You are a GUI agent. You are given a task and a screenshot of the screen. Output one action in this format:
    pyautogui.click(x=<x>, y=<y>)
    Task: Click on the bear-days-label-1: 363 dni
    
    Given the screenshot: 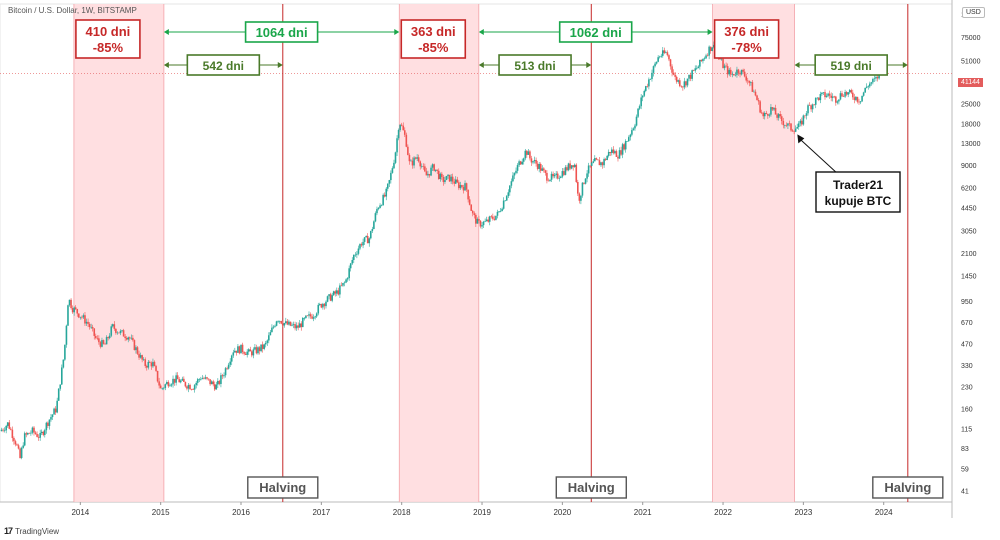 What is the action you would take?
    pyautogui.click(x=433, y=31)
    